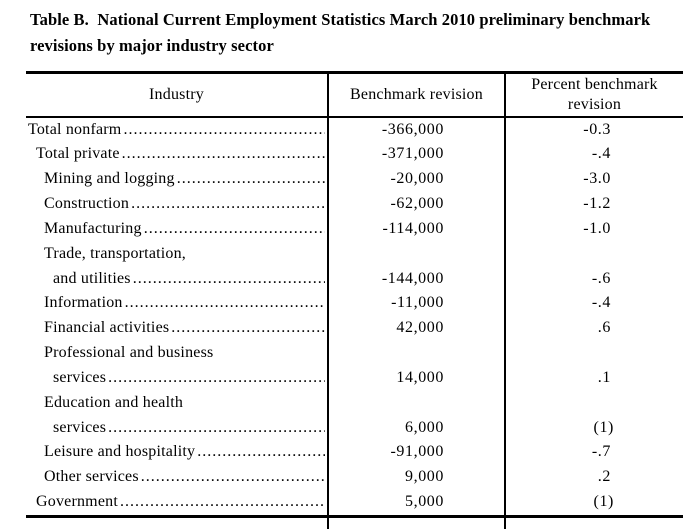 The width and height of the screenshot is (694, 529). What do you see at coordinates (93, 228) in the screenshot?
I see `industry-label: Manufacturing` at bounding box center [93, 228].